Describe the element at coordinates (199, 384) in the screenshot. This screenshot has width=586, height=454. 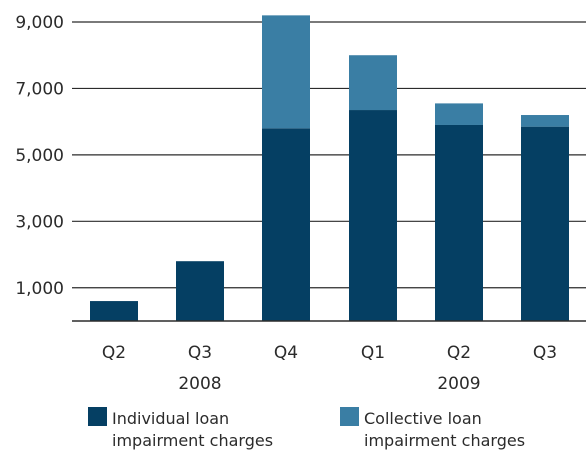
I see `year-label: 2008` at that location.